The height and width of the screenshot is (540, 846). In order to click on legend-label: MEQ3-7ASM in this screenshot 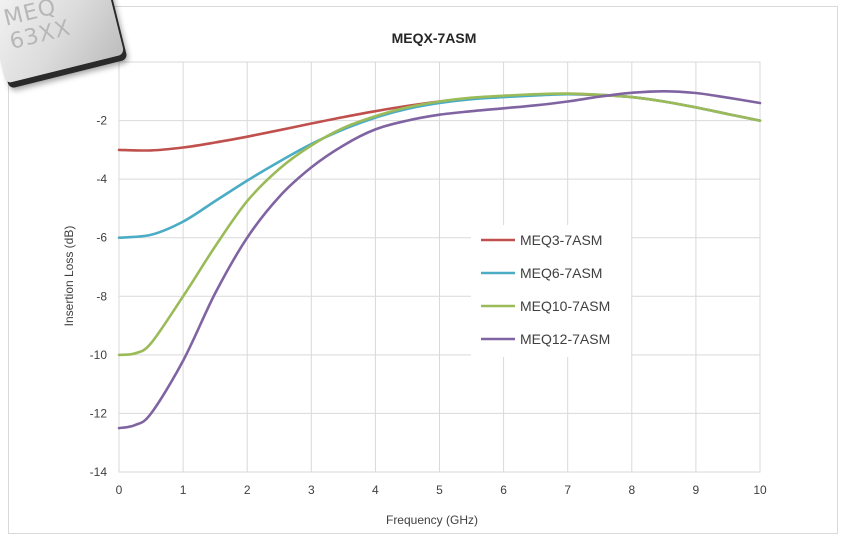, I will do `click(561, 240)`.